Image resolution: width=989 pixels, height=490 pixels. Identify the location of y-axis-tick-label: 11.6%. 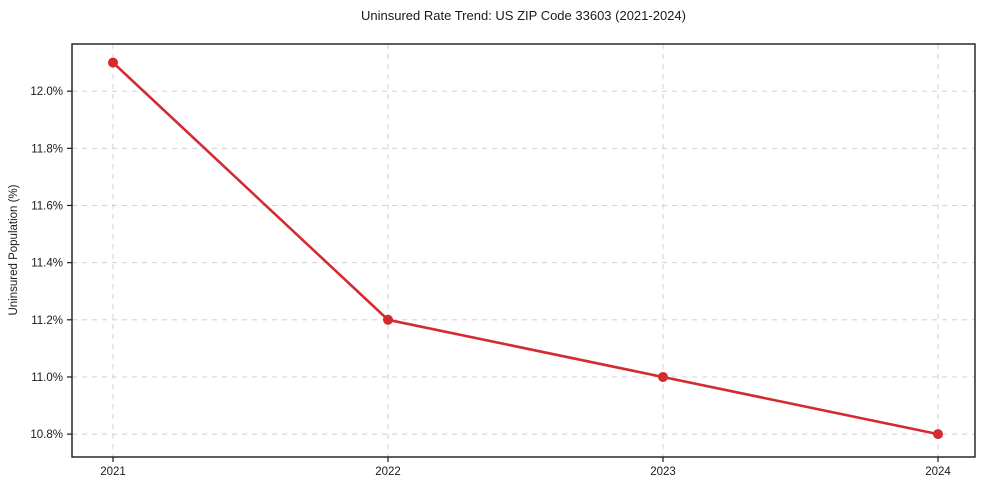
(47, 206).